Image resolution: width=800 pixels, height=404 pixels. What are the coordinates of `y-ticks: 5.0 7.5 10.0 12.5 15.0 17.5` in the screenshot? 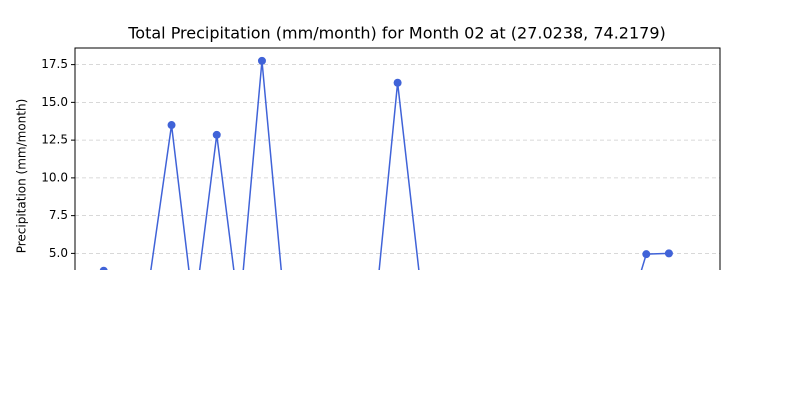 It's located at (58, 158).